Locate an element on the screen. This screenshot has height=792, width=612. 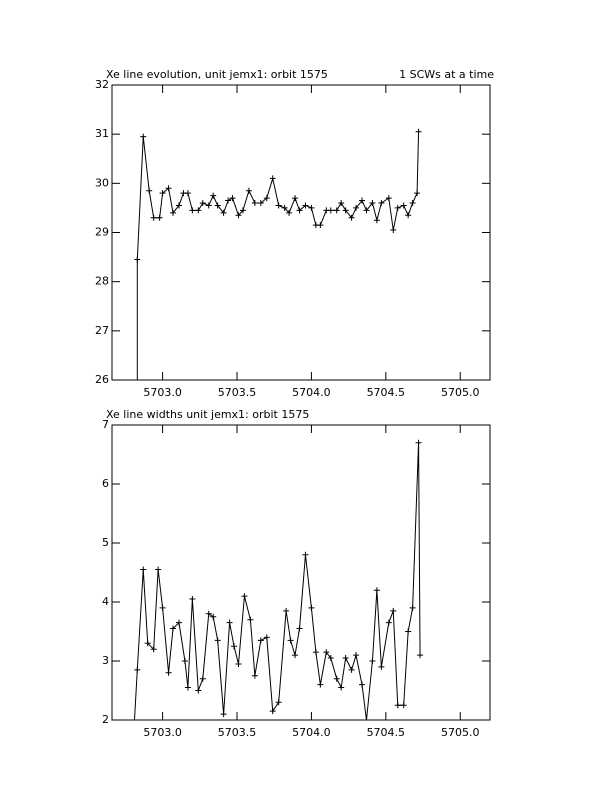
y-tick-label: 2 is located at coordinates (105, 719).